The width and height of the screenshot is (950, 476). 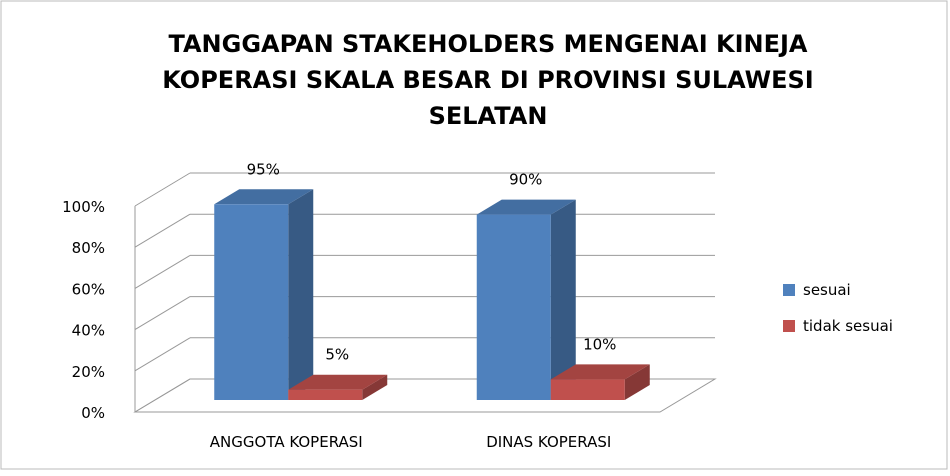 What do you see at coordinates (93, 413) in the screenshot?
I see `y-tick-label: 0%` at bounding box center [93, 413].